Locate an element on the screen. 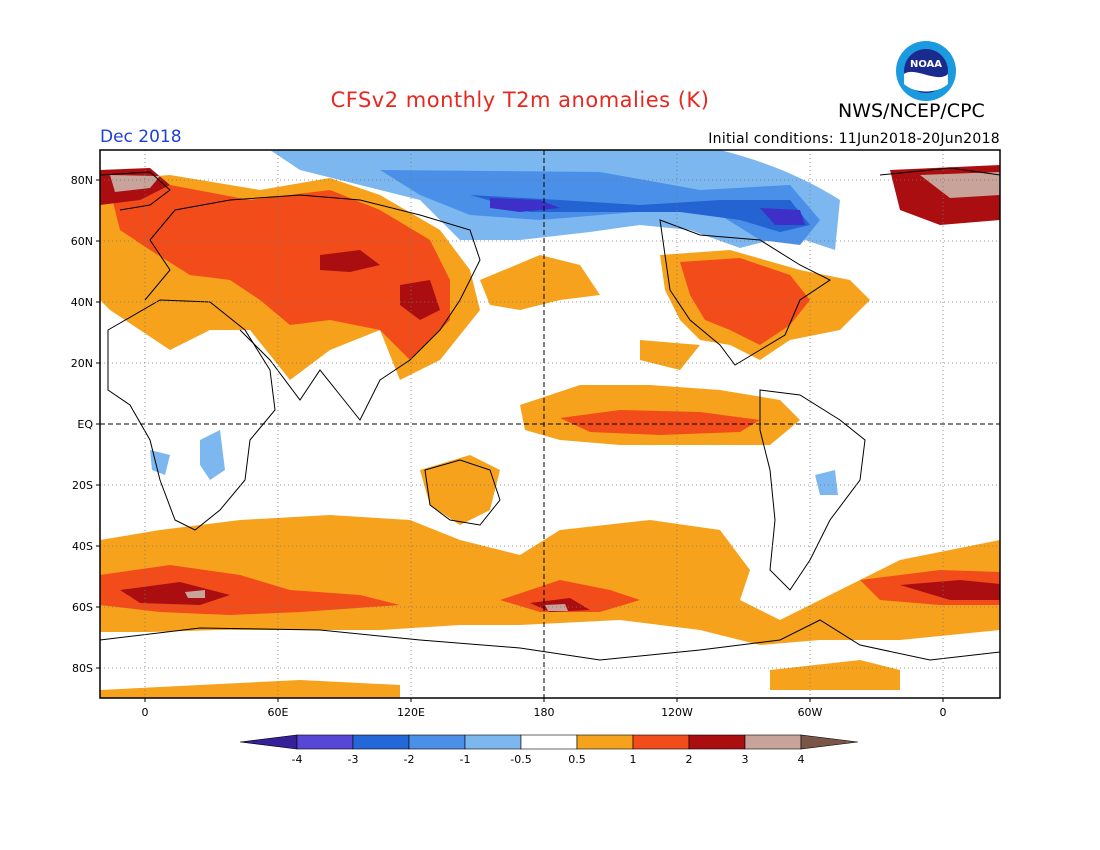 This screenshot has width=1100, height=850. longitude-labels: 0 60E 120E 180 120W 60W 0 is located at coordinates (544, 712).